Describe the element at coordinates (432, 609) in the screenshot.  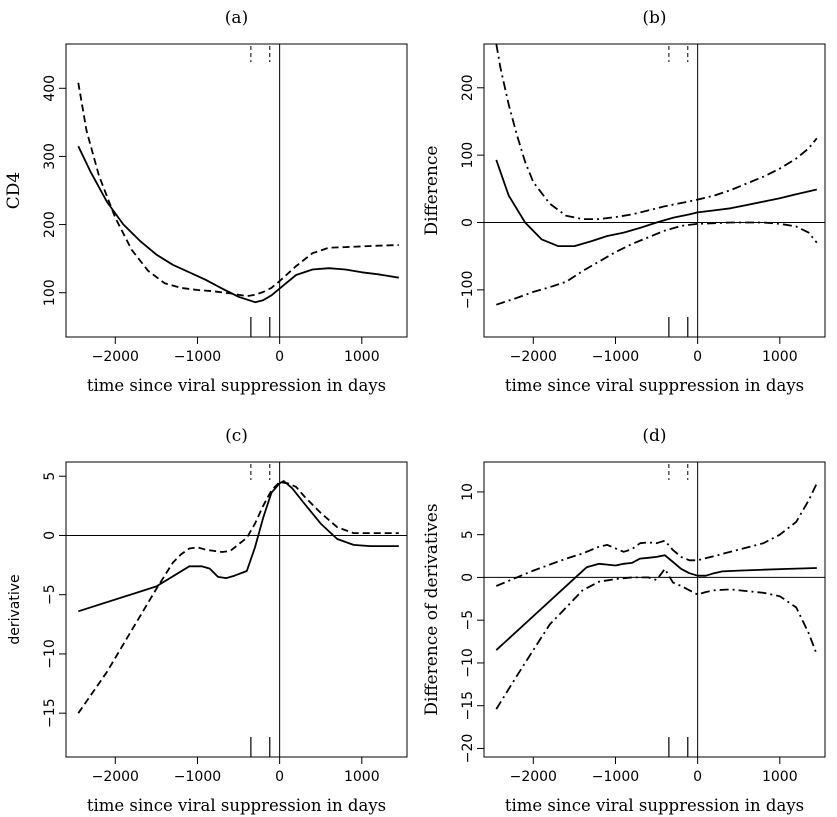
I see `y-axis-label: Difference of derivatives` at that location.